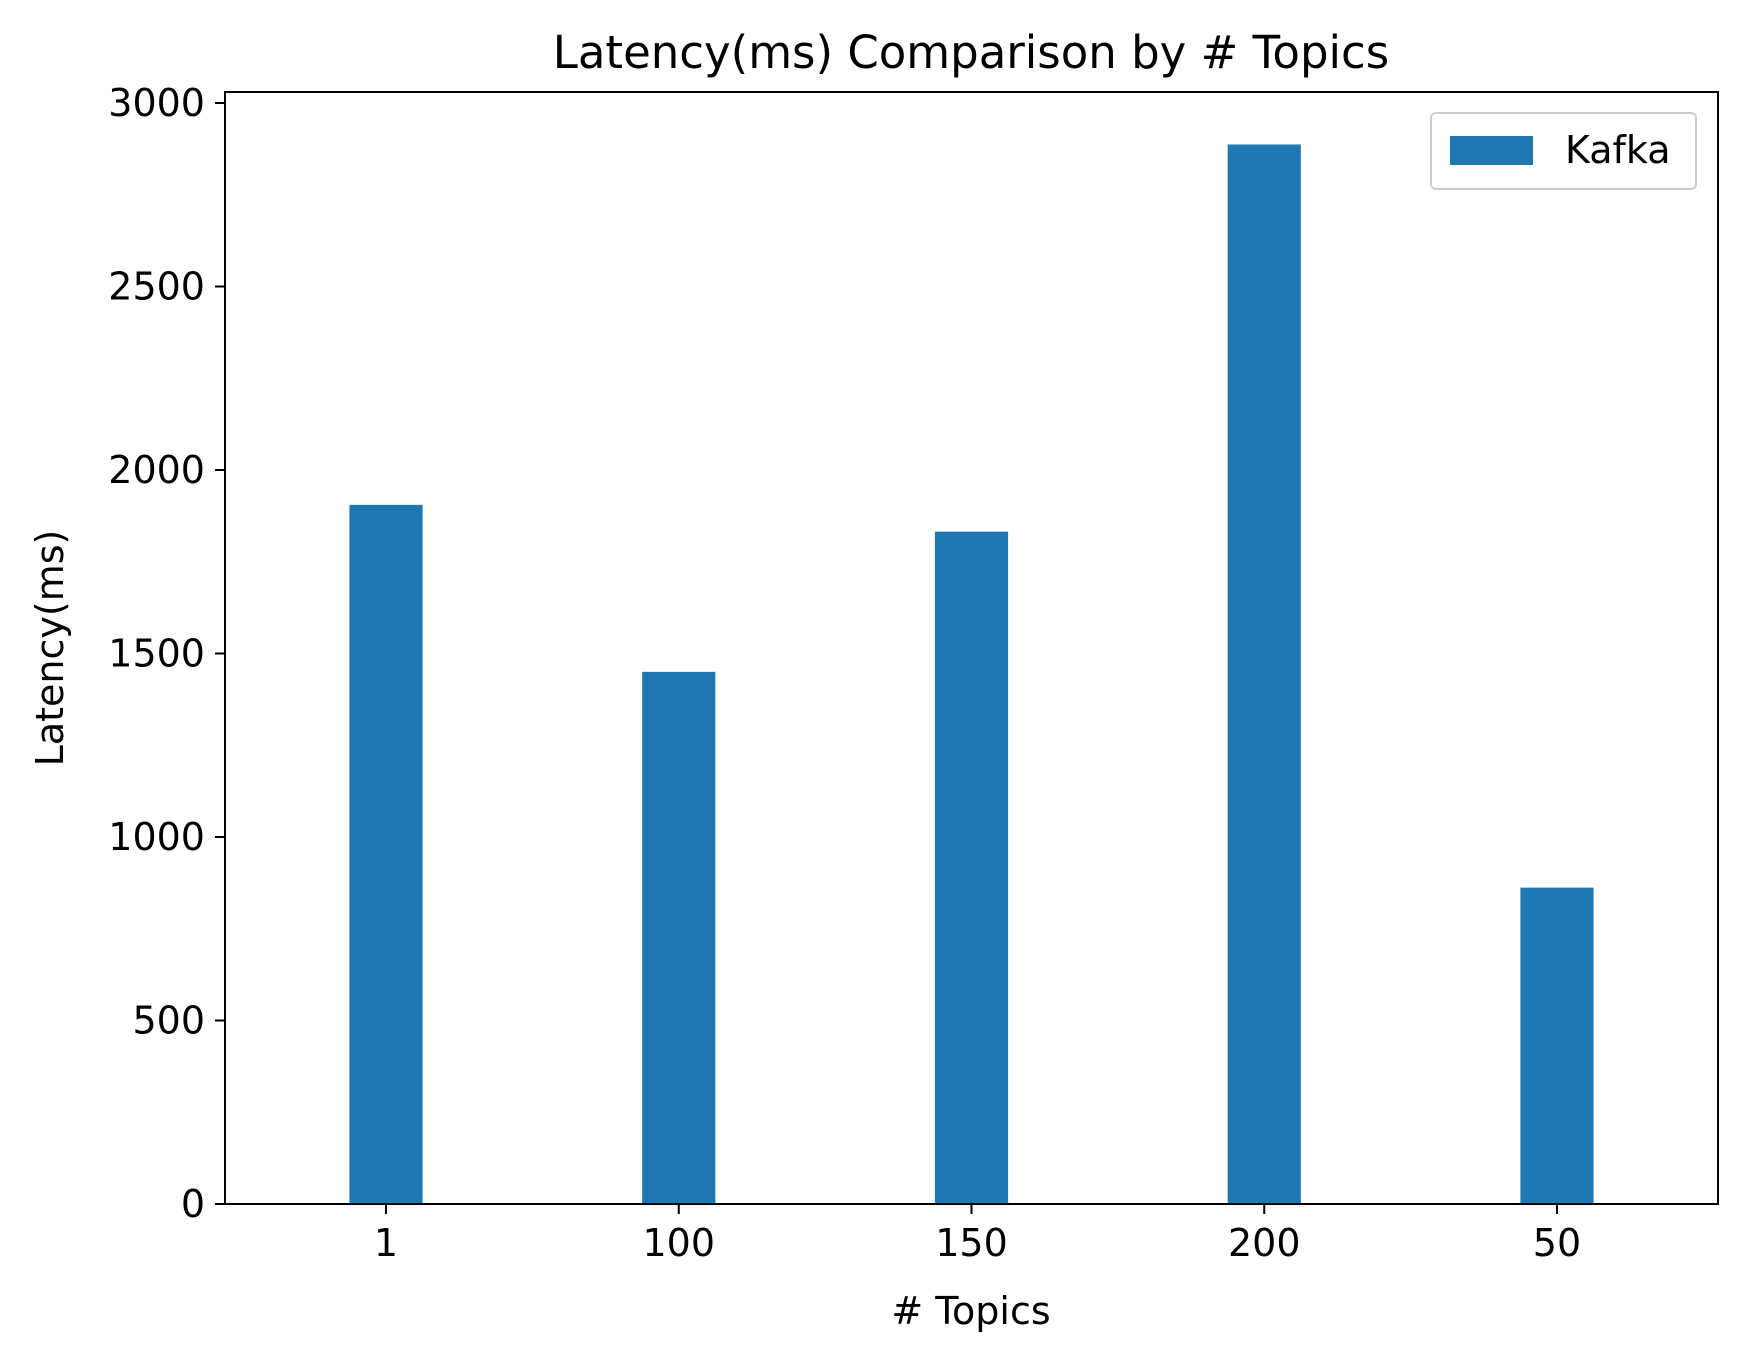 This screenshot has width=1741, height=1361. I want to click on x-axis-ticks: 1 100 150 200 50, so click(977, 1234).